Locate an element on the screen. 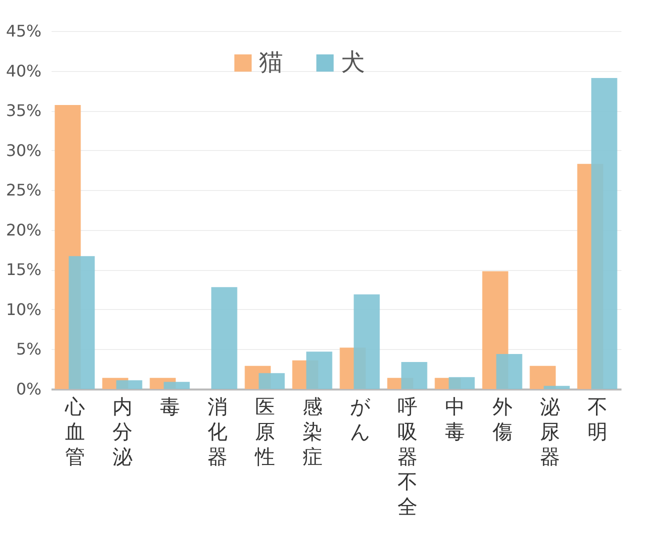 The width and height of the screenshot is (672, 554). x-tick-label: がん is located at coordinates (360, 419).